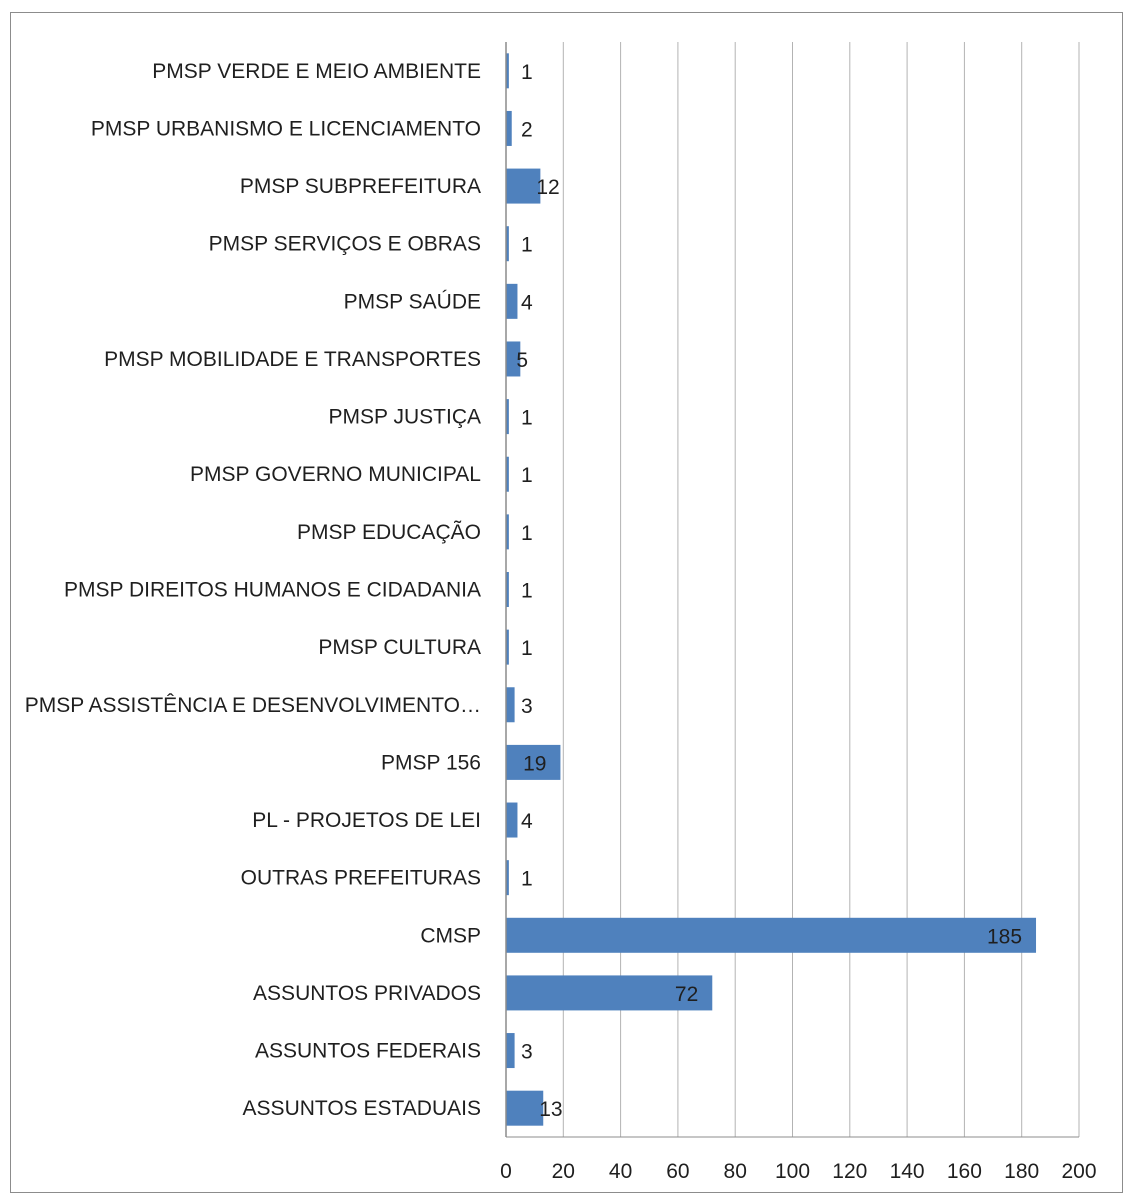 This screenshot has width=1127, height=1197. I want to click on data-label: 12, so click(547, 187).